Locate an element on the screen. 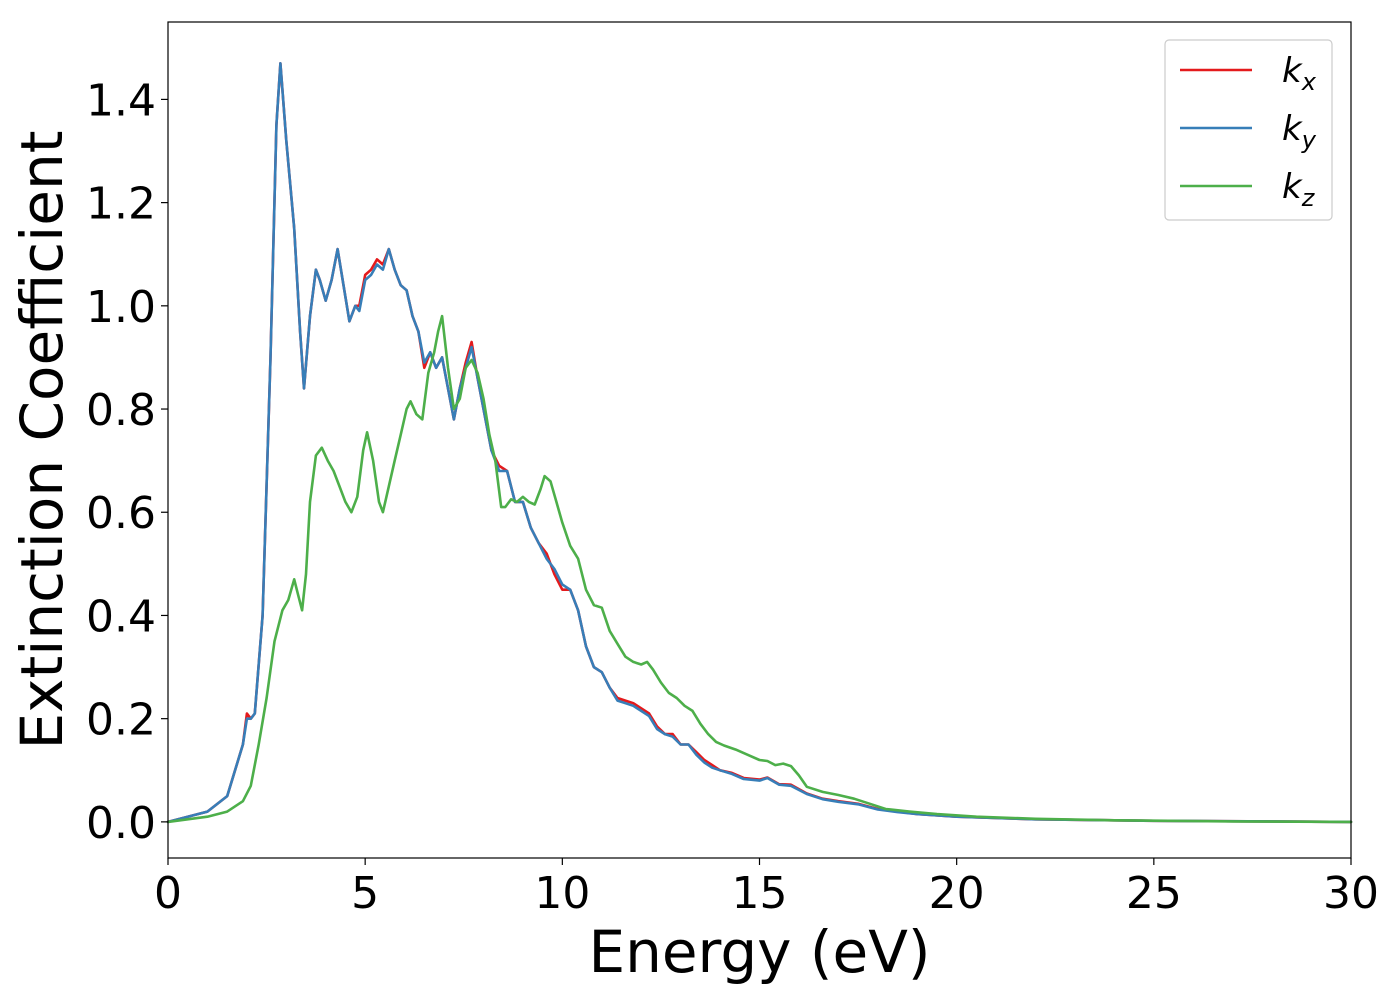 Image resolution: width=1400 pixels, height=1000 pixels. x-tick-label: 25 is located at coordinates (1154, 893).